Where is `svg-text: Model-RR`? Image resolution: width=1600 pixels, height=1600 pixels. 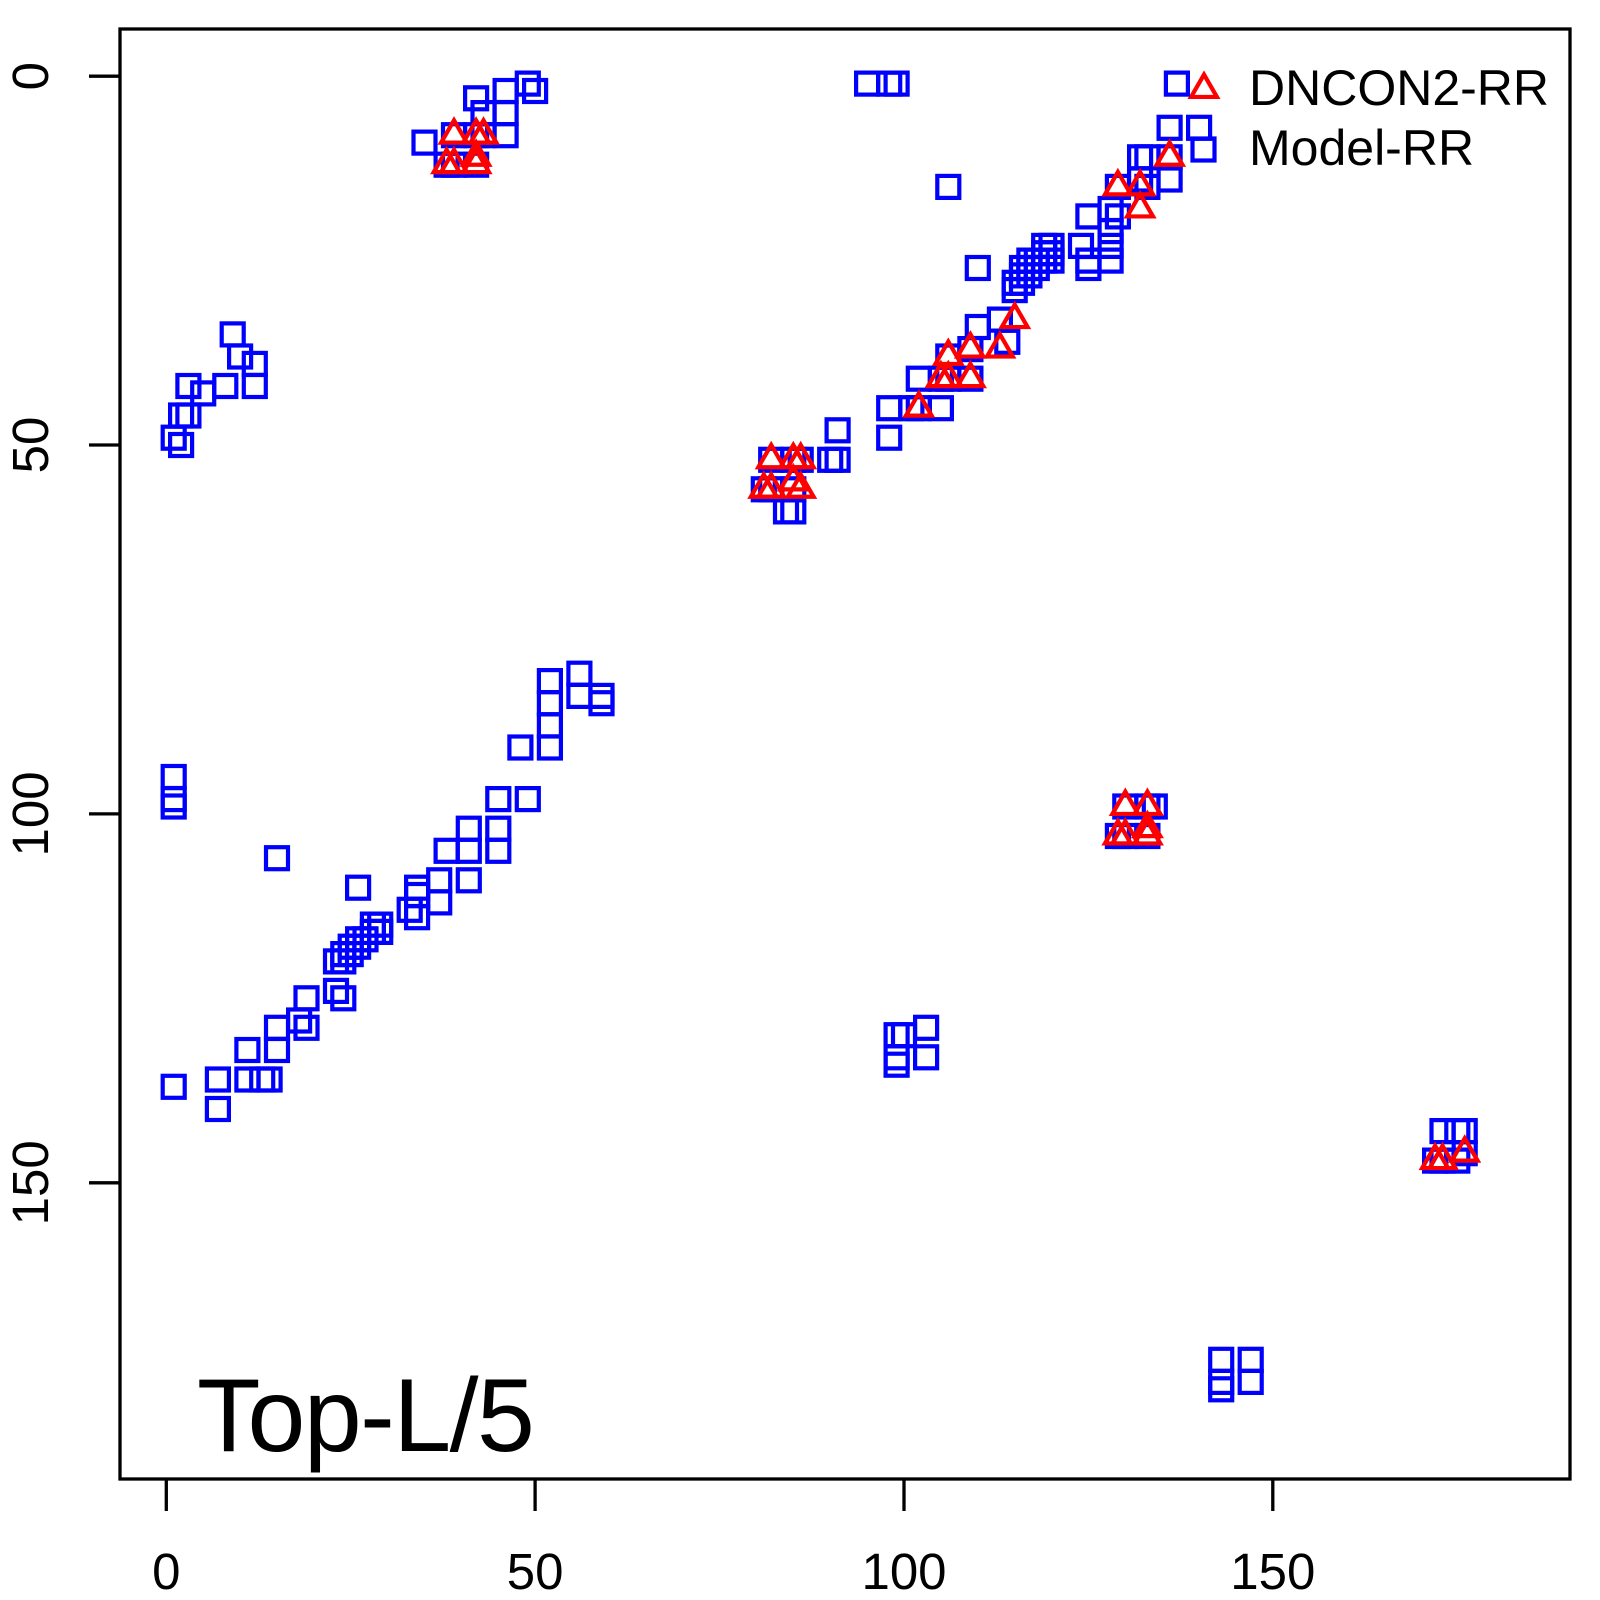
svg-text: Model-RR is located at coordinates (1361, 148).